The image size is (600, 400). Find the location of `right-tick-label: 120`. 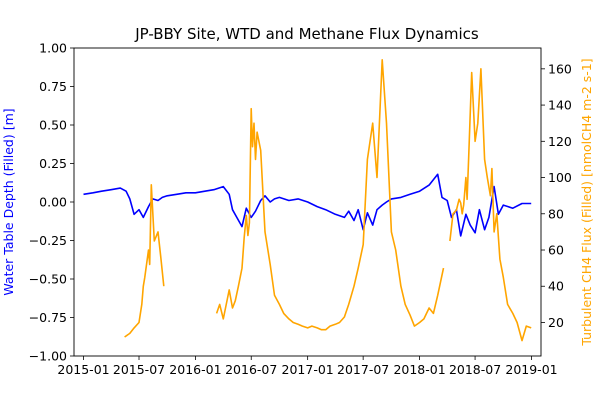

right-tick-label: 120 is located at coordinates (560, 141).